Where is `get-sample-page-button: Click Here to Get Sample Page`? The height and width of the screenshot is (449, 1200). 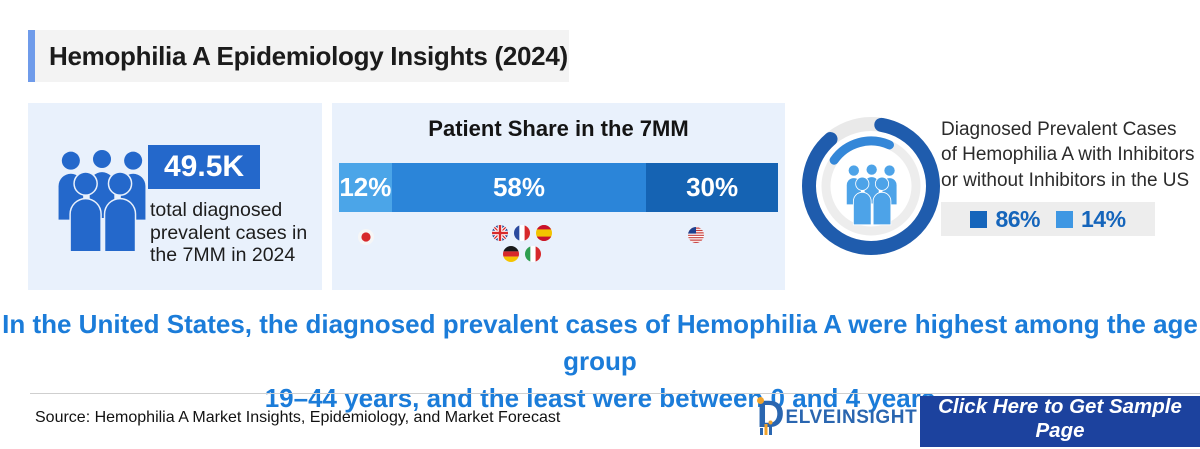
get-sample-page-button: Click Here to Get Sample Page is located at coordinates (1060, 421).